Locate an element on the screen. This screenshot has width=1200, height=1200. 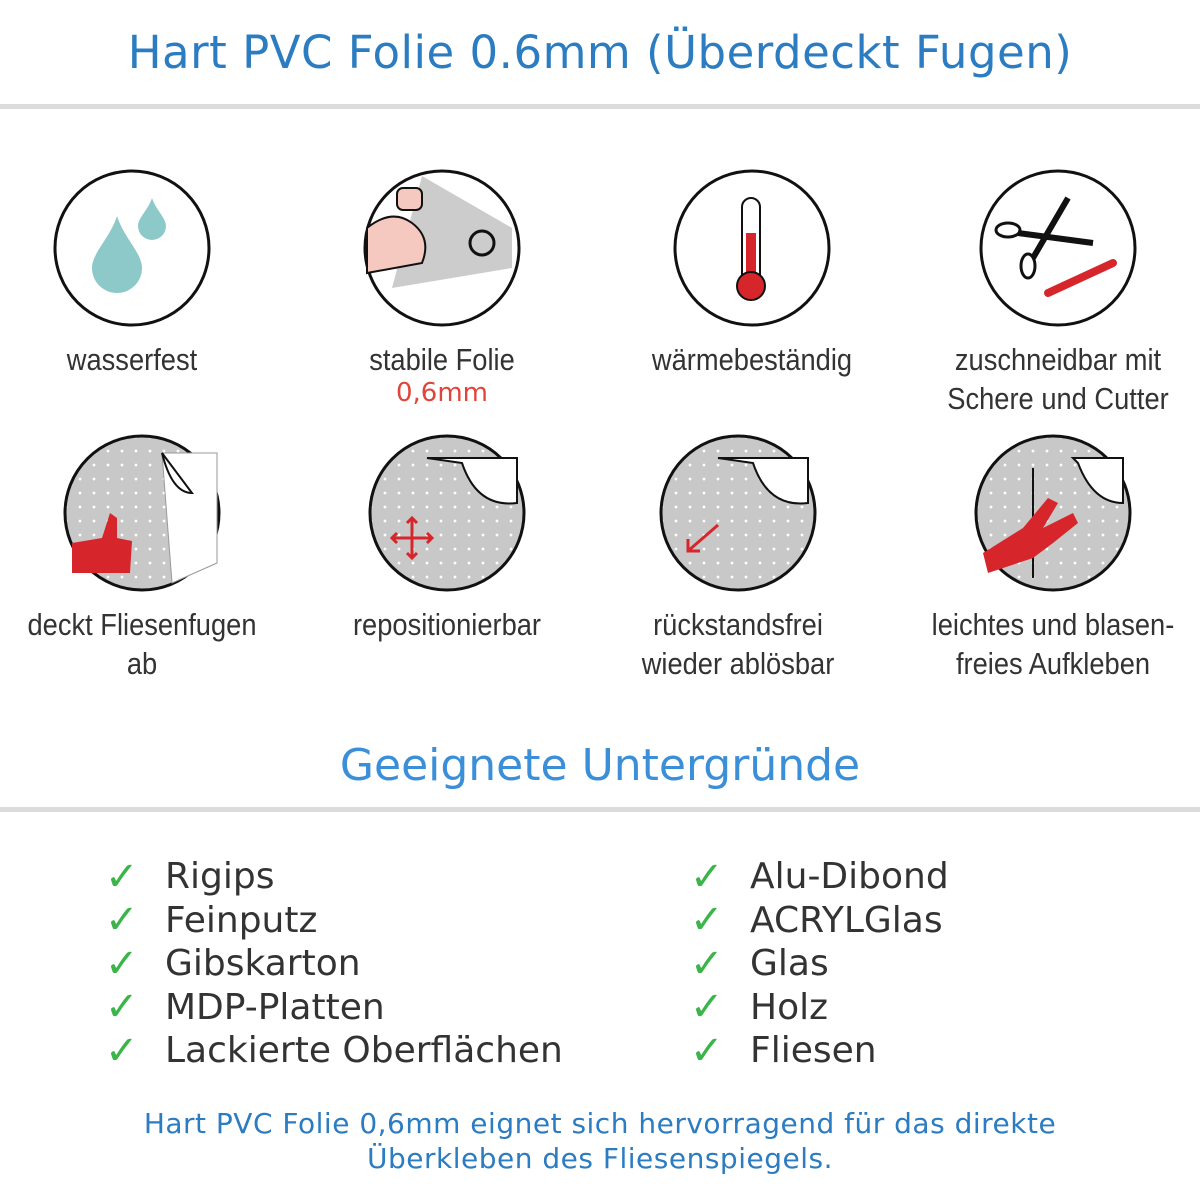
scissors-cutter-icon is located at coordinates (1058, 248).